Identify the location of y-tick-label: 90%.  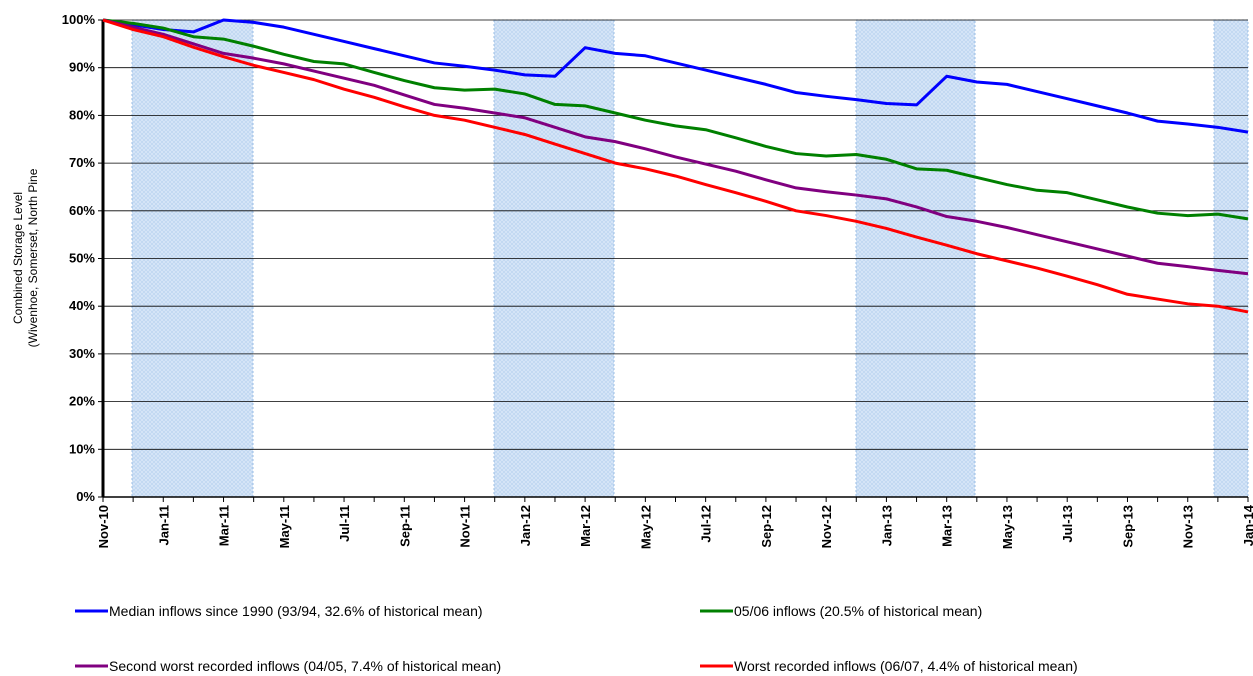
(82, 67).